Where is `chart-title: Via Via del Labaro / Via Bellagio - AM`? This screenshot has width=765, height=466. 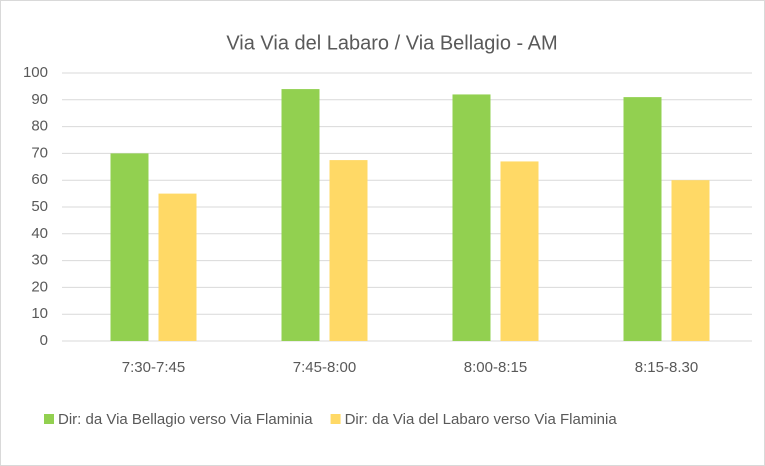 chart-title: Via Via del Labaro / Via Bellagio - AM is located at coordinates (391, 43).